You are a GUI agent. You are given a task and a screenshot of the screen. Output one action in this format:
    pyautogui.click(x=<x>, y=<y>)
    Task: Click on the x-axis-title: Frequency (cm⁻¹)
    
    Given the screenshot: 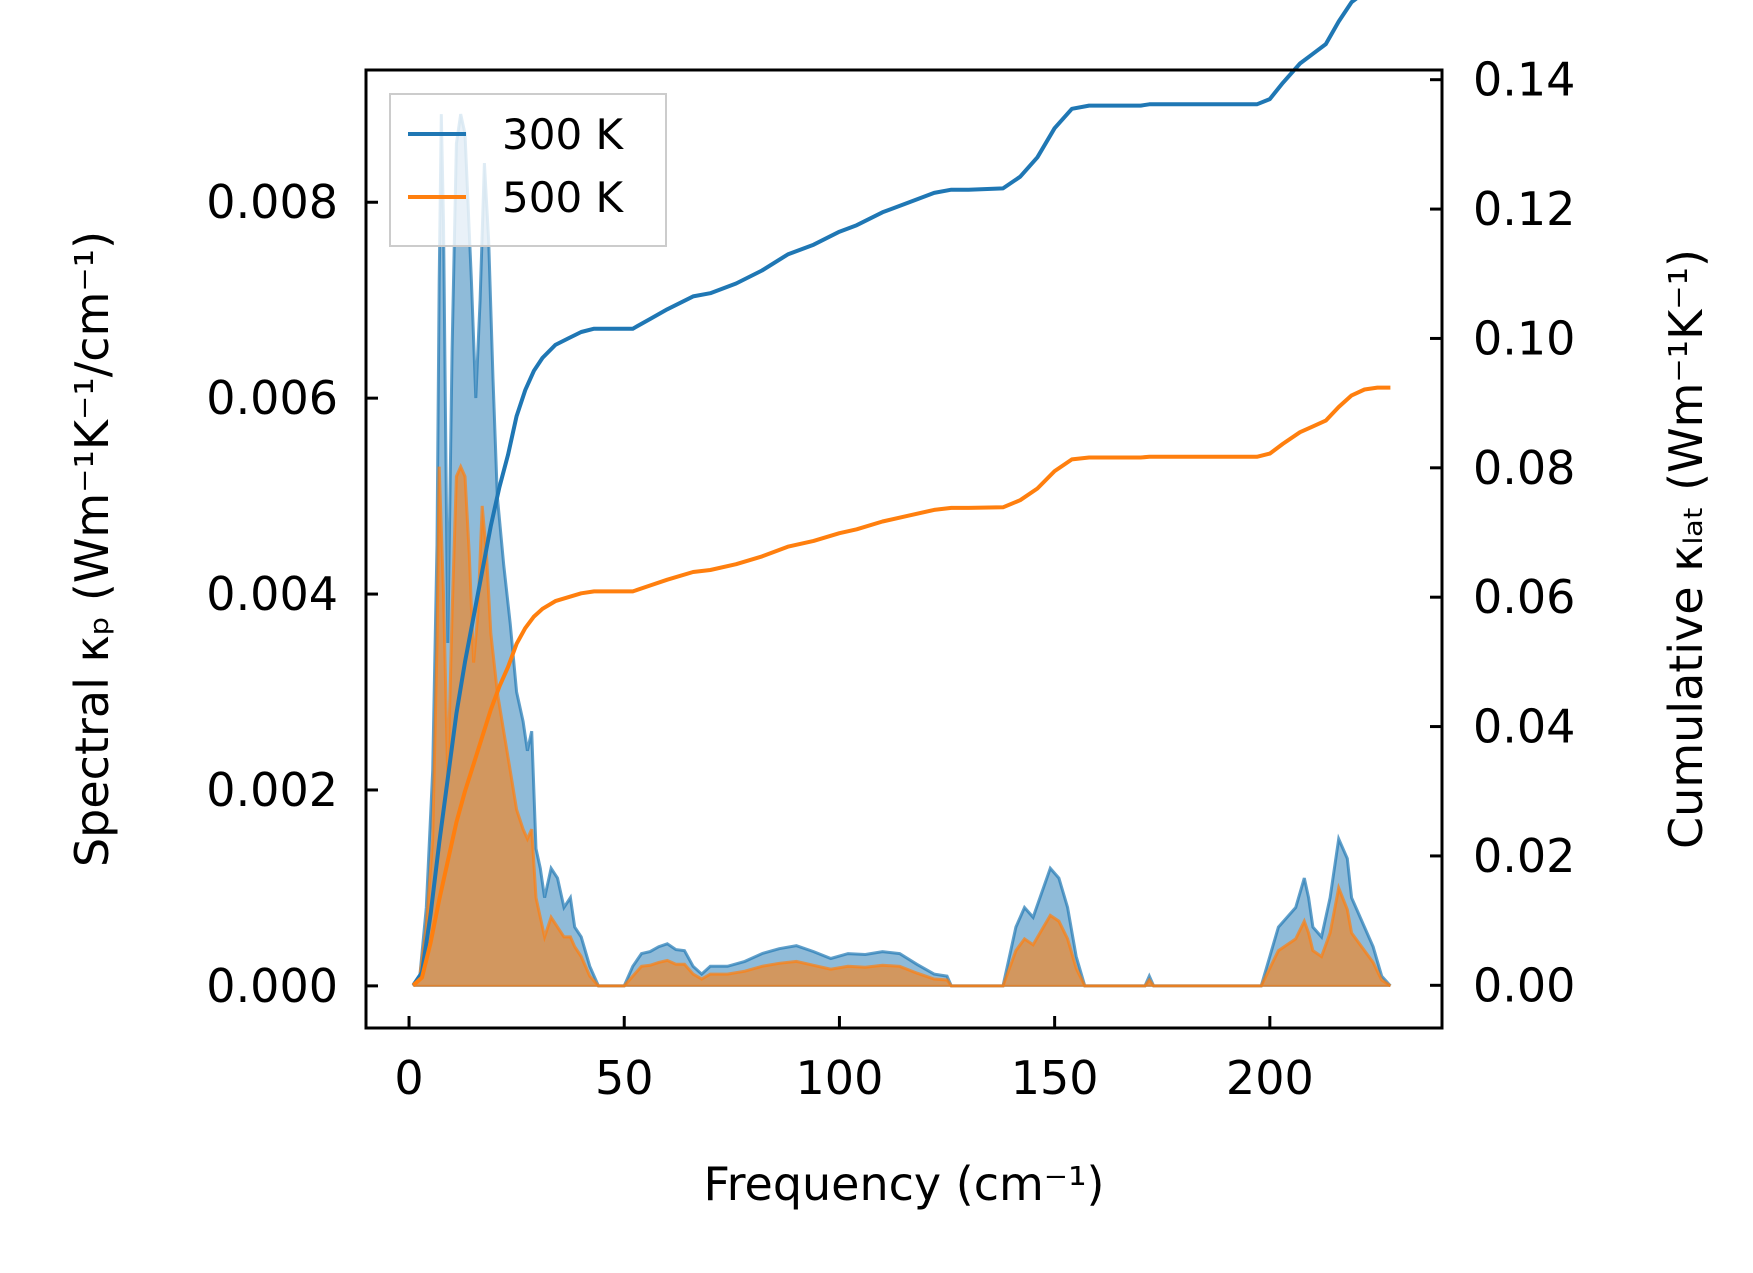 What is the action you would take?
    pyautogui.click(x=904, y=1184)
    